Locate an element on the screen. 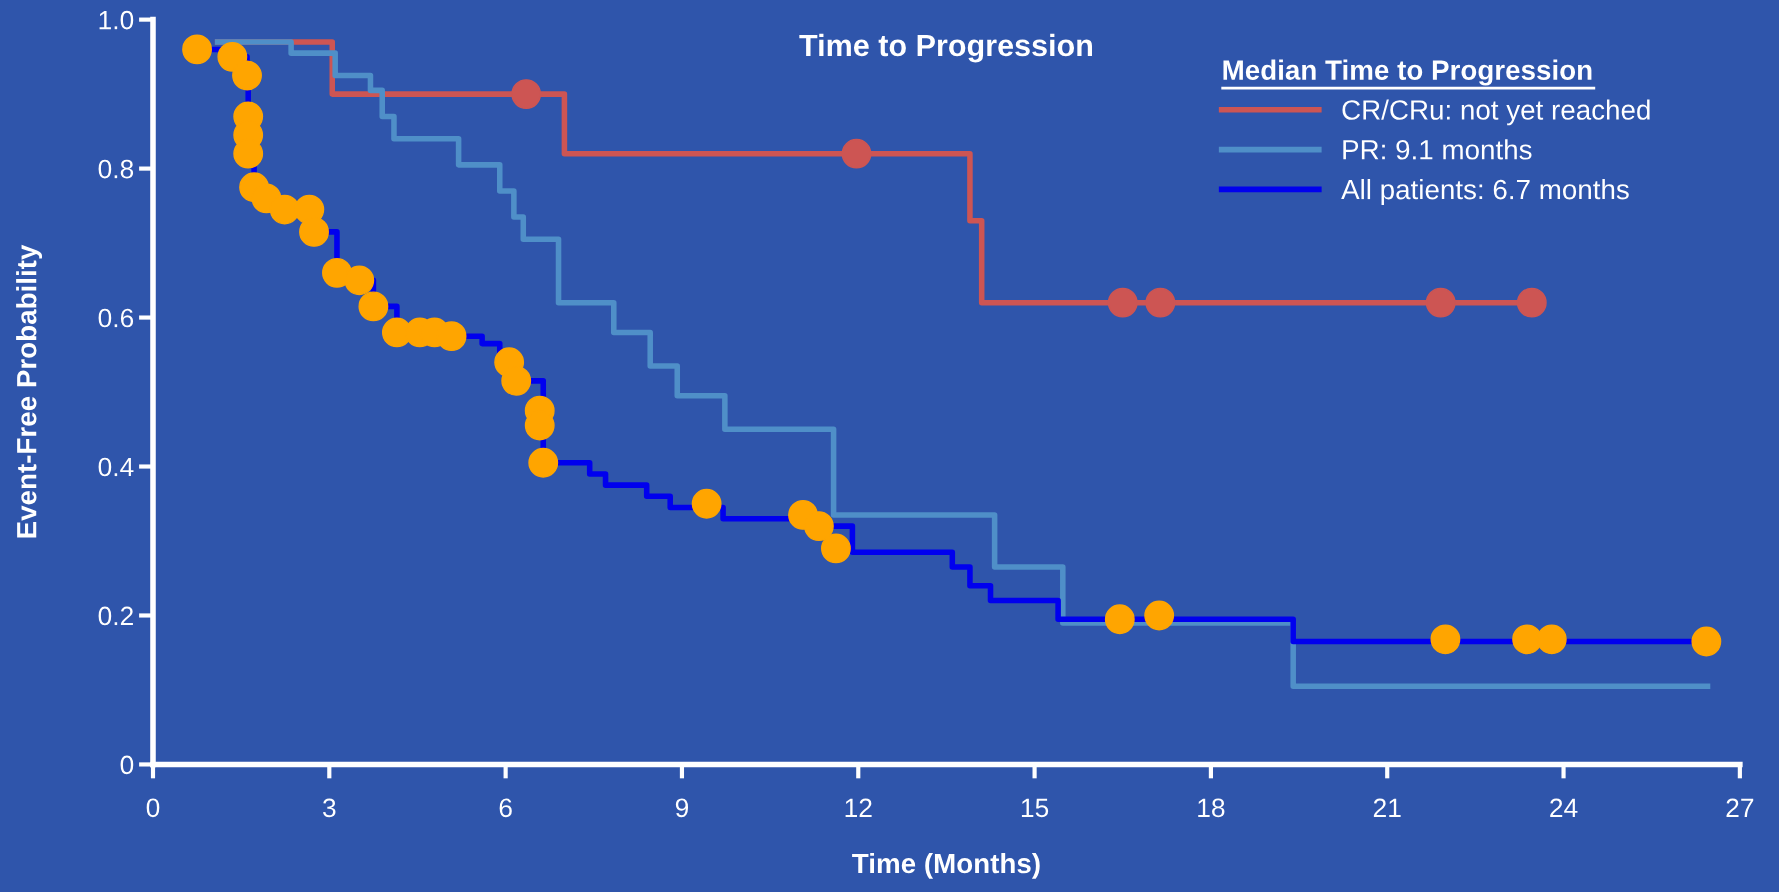 The image size is (1779, 892). y-tick-label: 1.0 is located at coordinates (116, 20).